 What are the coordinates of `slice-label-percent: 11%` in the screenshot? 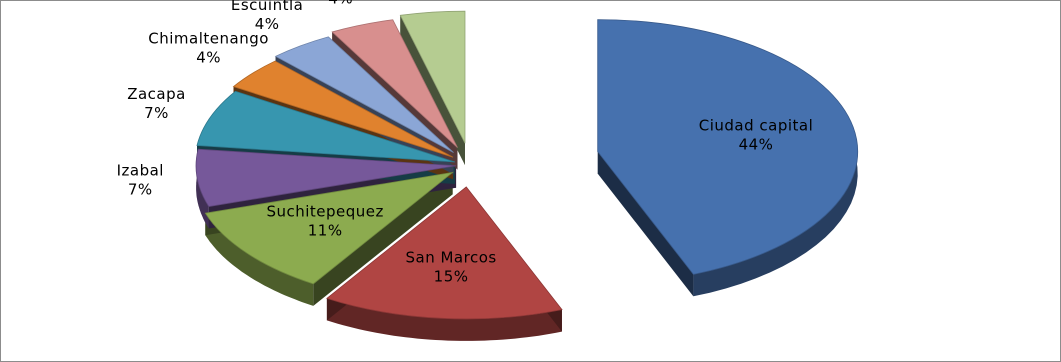 It's located at (325, 231).